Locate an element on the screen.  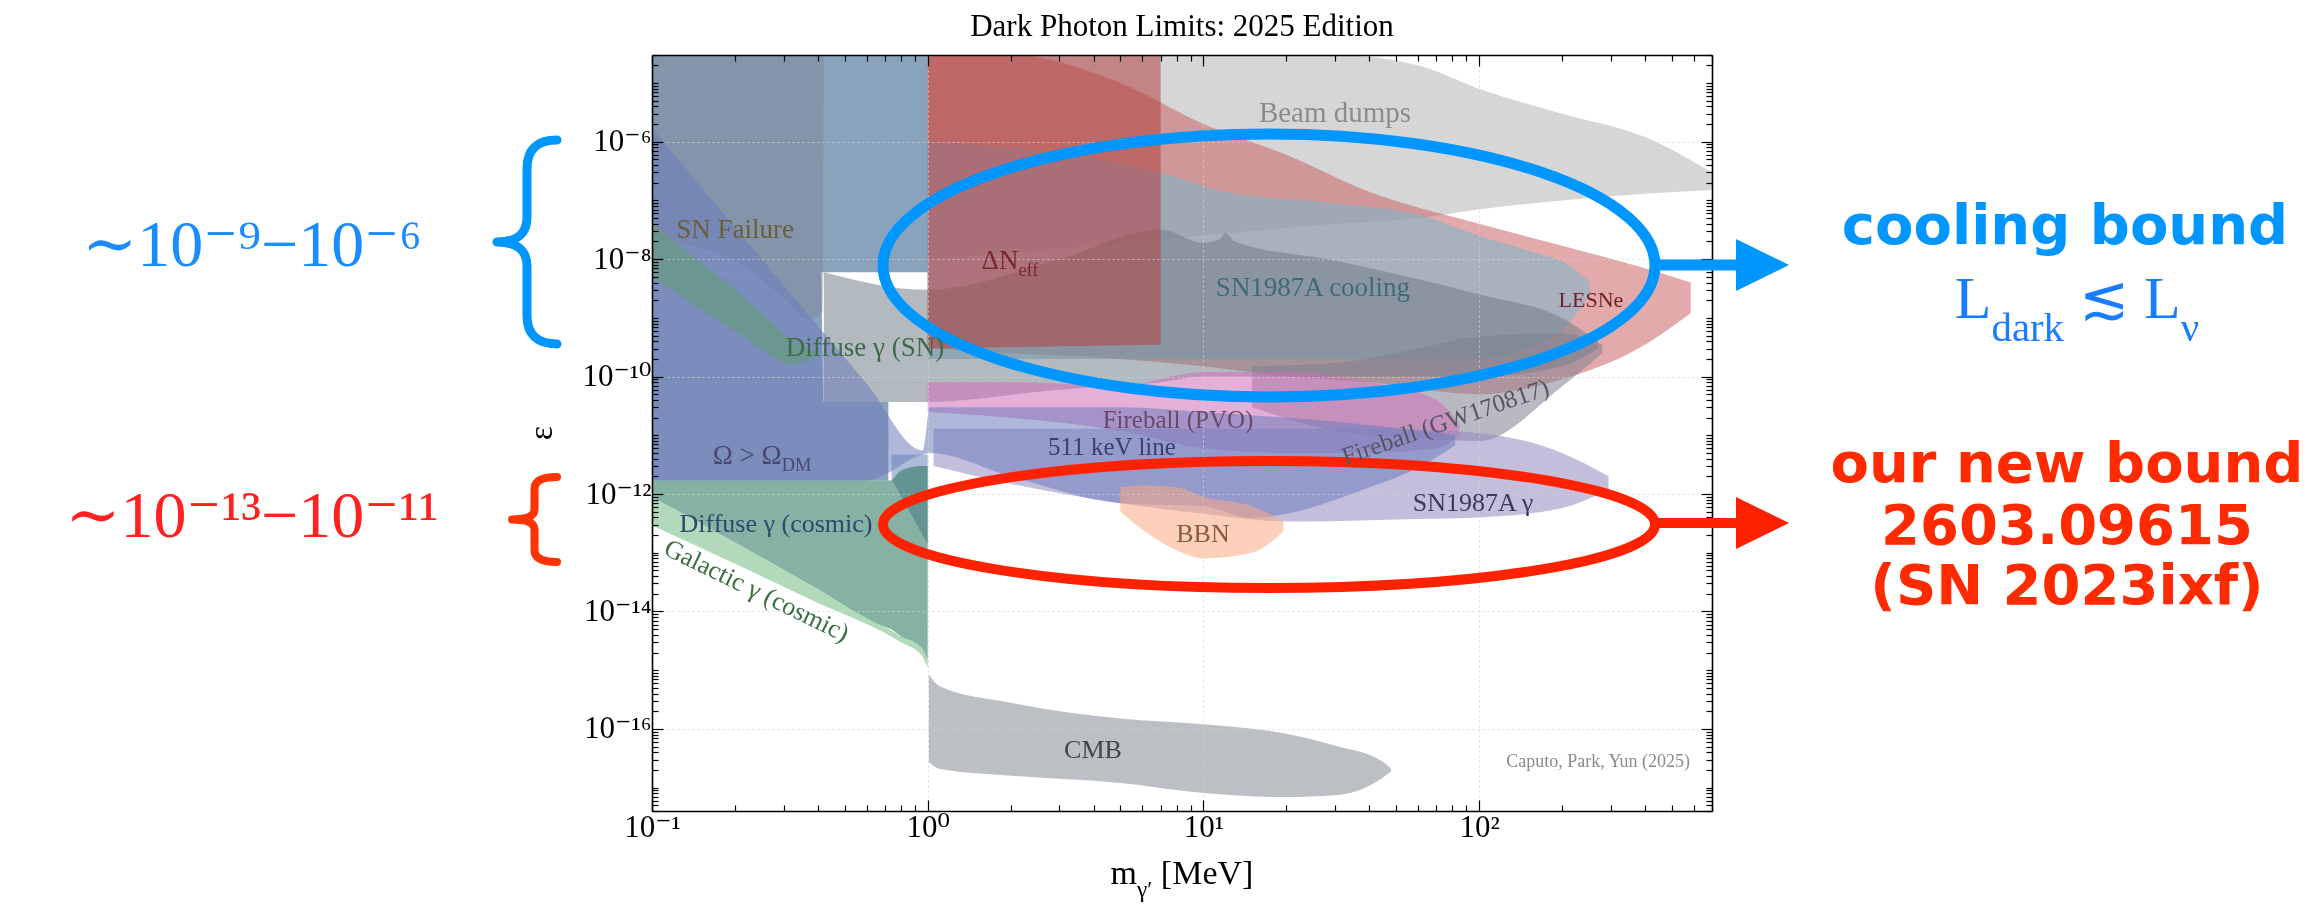
y-axis-title: ε is located at coordinates (540, 433).